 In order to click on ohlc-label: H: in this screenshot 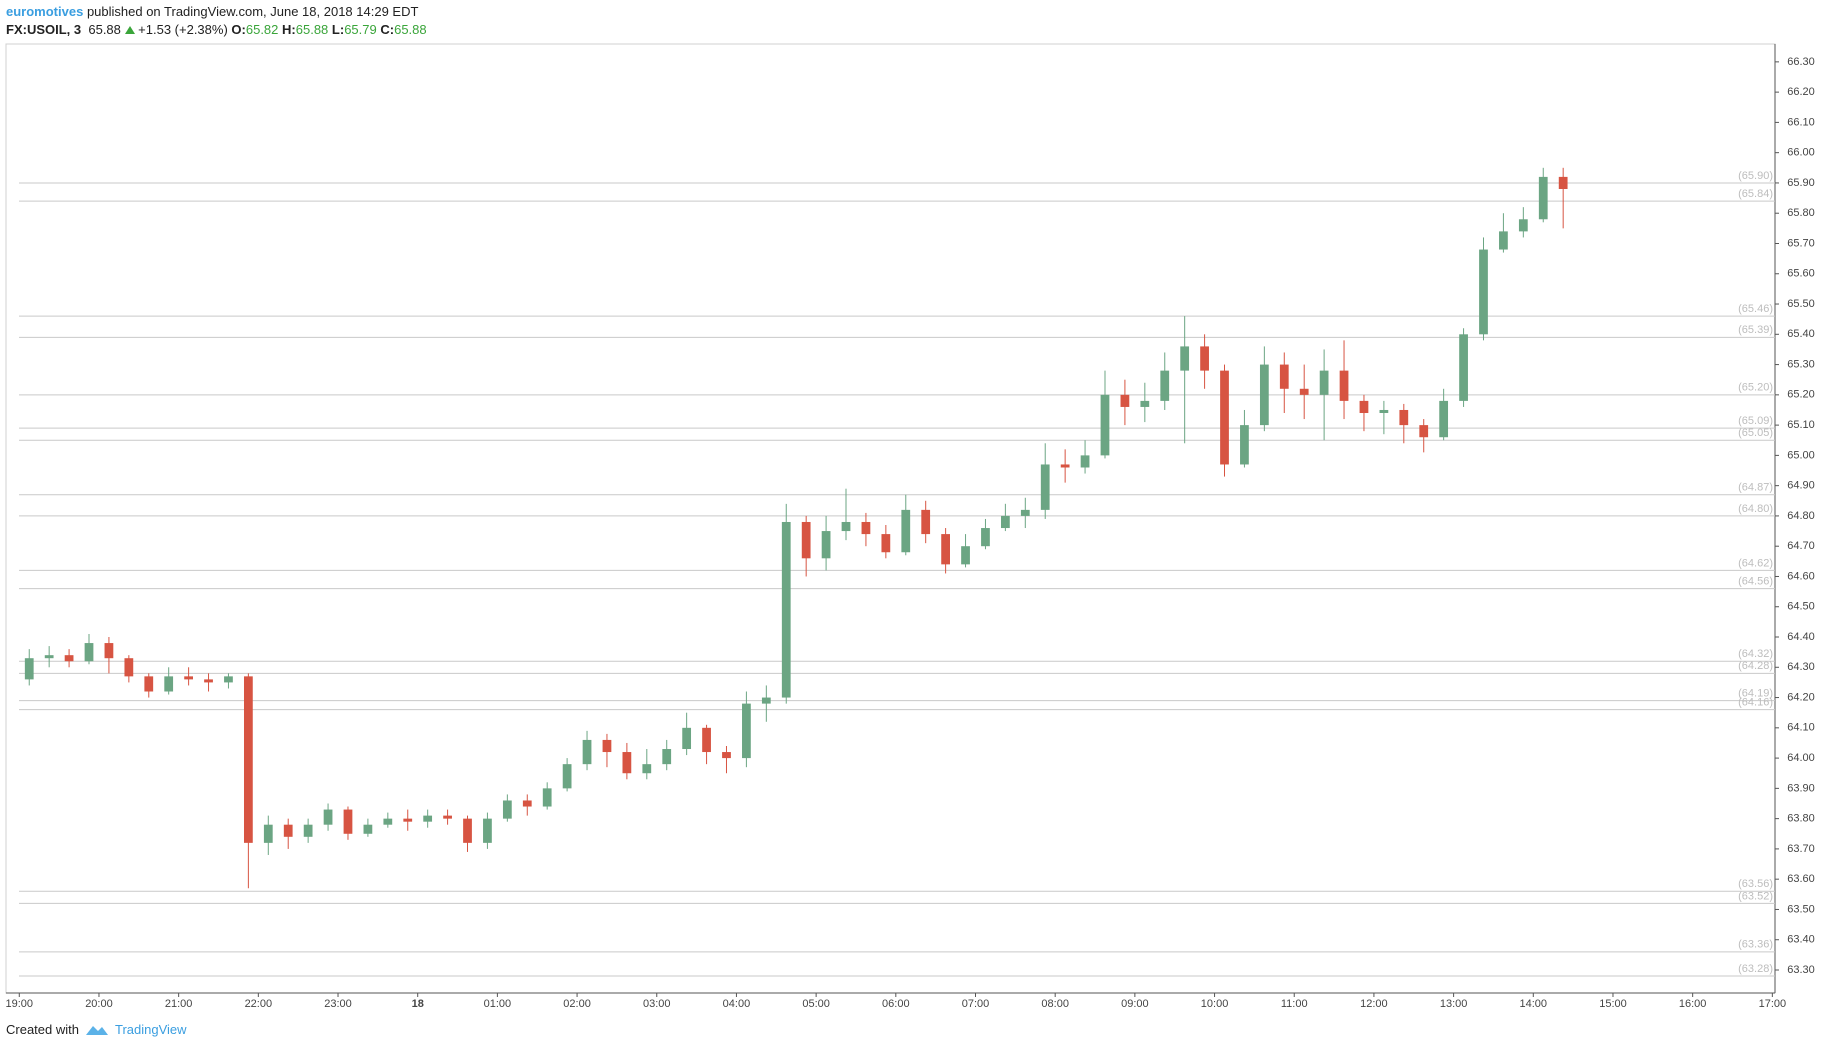, I will do `click(289, 29)`.